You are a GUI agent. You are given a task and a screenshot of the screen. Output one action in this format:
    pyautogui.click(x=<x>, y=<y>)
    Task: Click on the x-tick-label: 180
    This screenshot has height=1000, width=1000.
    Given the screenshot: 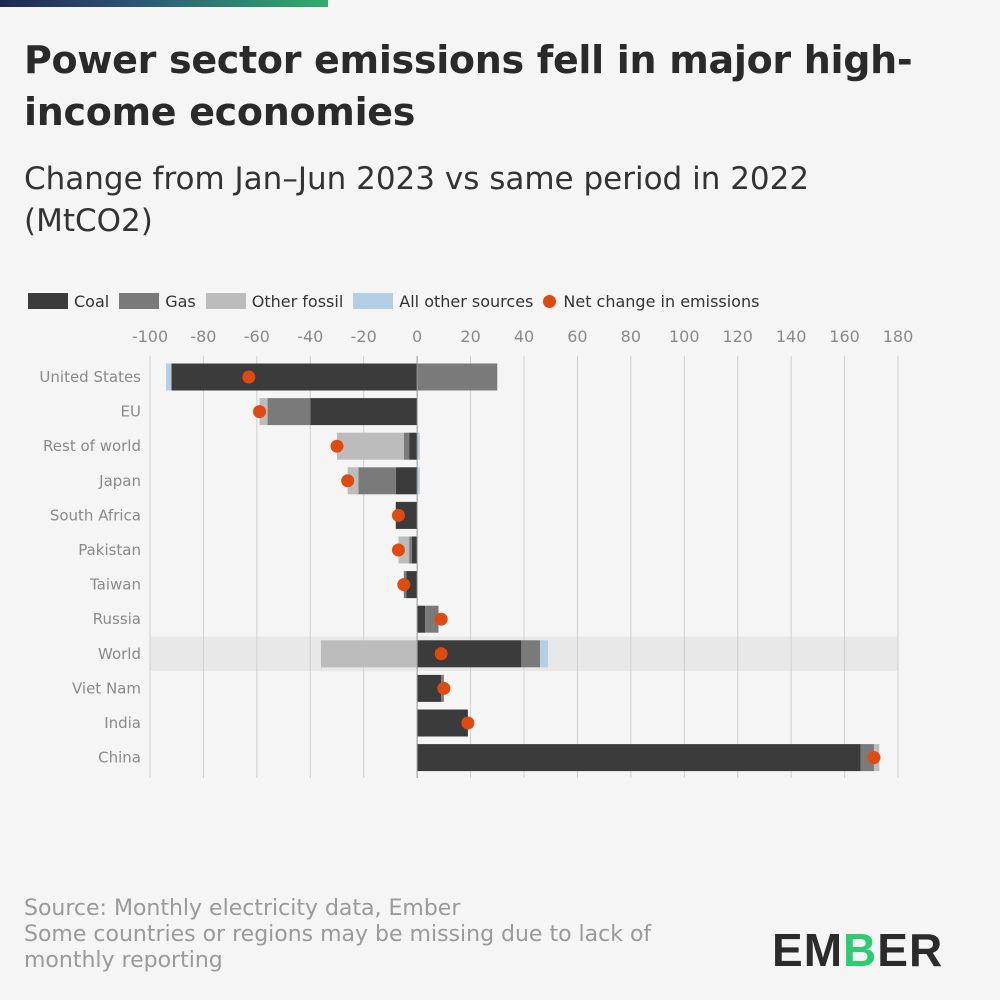 What is the action you would take?
    pyautogui.click(x=898, y=336)
    